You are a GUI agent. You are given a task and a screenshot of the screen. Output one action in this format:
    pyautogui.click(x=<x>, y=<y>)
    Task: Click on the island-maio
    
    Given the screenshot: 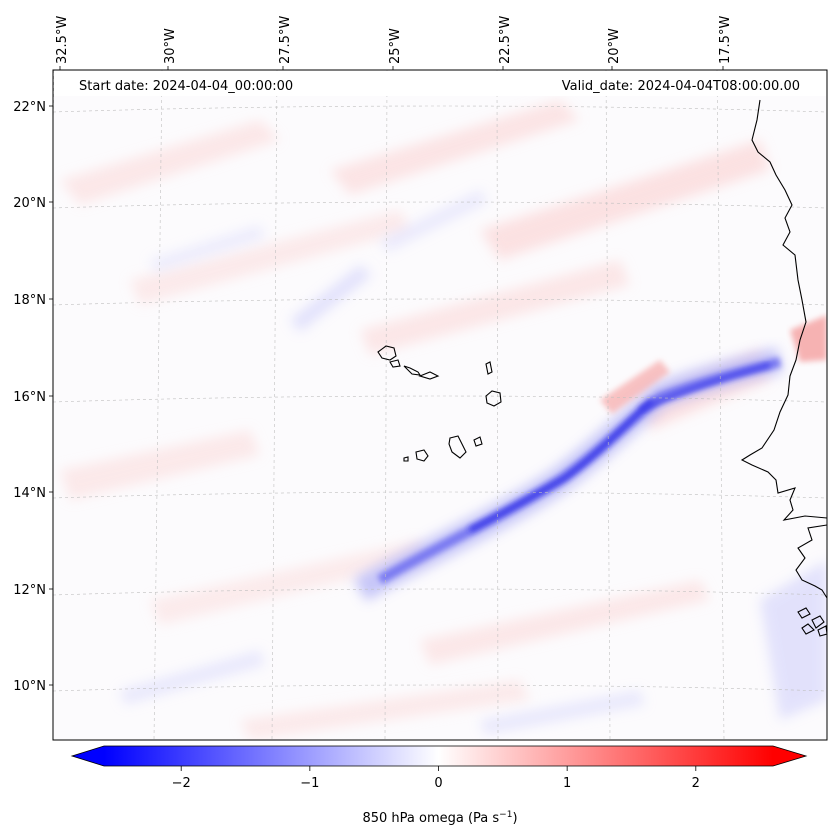 What is the action you would take?
    pyautogui.click(x=478, y=441)
    